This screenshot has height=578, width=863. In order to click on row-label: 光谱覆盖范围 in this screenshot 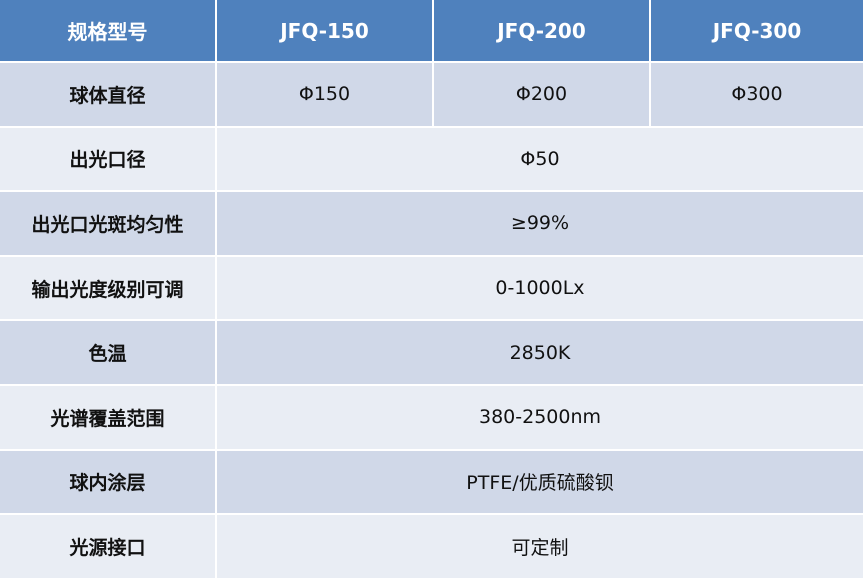, I will do `click(107, 417)`.